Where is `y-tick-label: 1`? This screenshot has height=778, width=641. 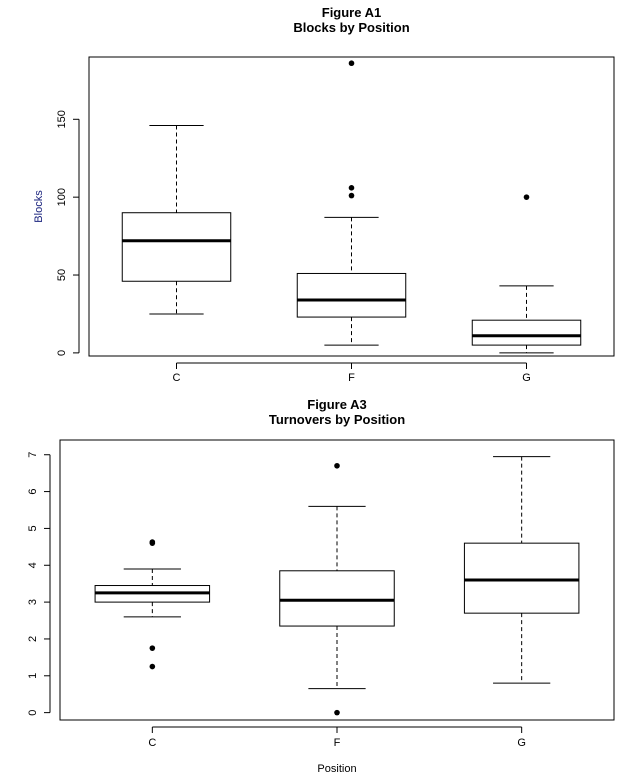
y-tick-label: 1 is located at coordinates (33, 676).